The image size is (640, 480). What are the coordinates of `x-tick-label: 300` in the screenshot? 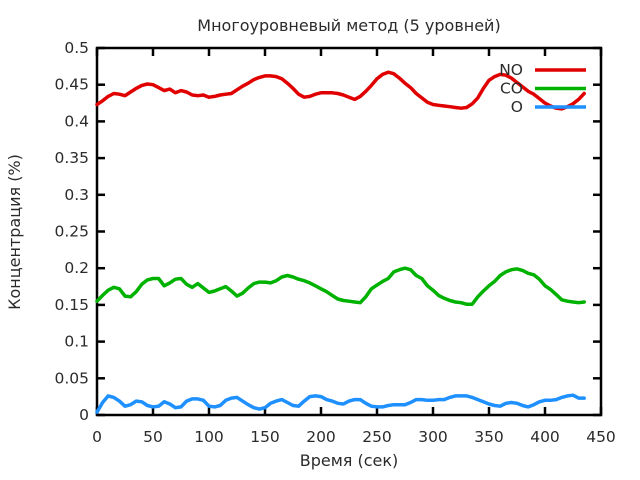 It's located at (433, 437).